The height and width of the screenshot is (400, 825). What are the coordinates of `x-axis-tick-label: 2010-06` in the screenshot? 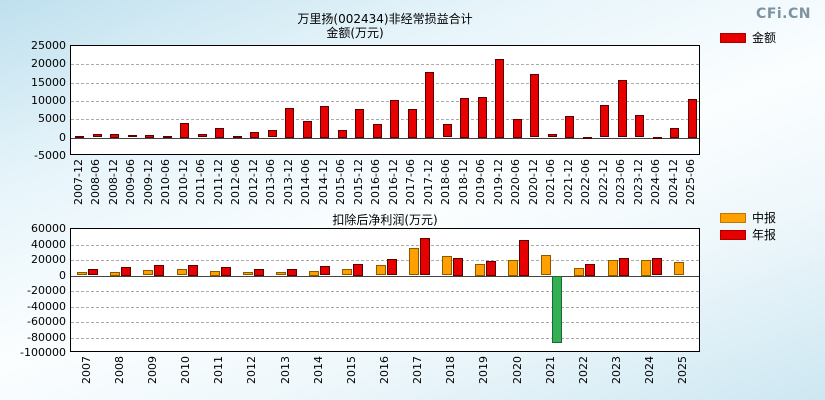 It's located at (166, 182).